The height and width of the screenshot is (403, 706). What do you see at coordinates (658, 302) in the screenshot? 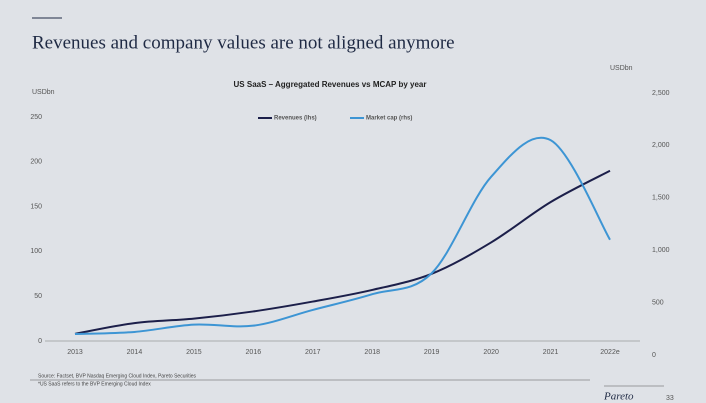
I see `y2-tick-label: 500` at bounding box center [658, 302].